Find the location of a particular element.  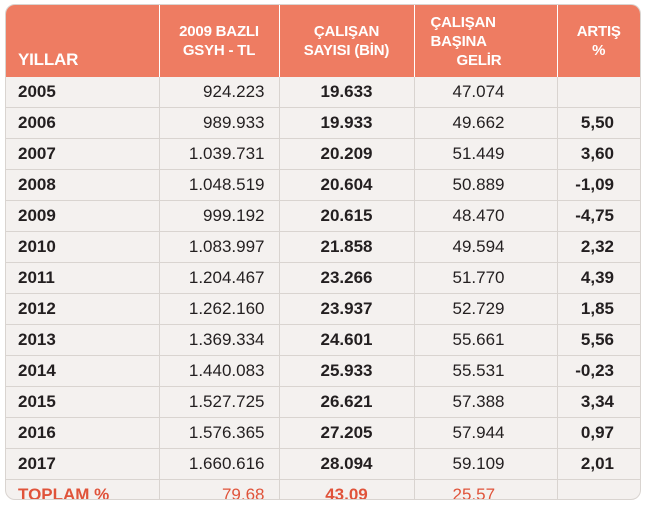

gsyh-cell: 1.440.083 is located at coordinates (219, 371).